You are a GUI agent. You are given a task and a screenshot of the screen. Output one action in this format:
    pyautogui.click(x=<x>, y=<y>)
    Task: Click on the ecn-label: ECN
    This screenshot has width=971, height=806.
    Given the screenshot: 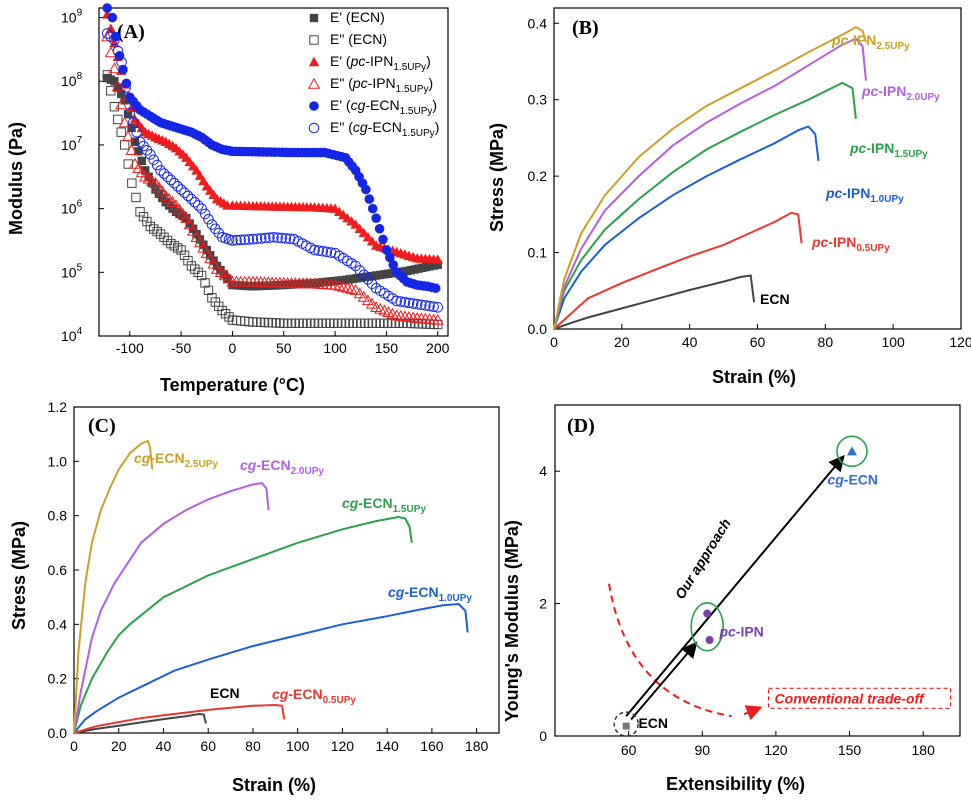 What is the action you would take?
    pyautogui.click(x=653, y=723)
    